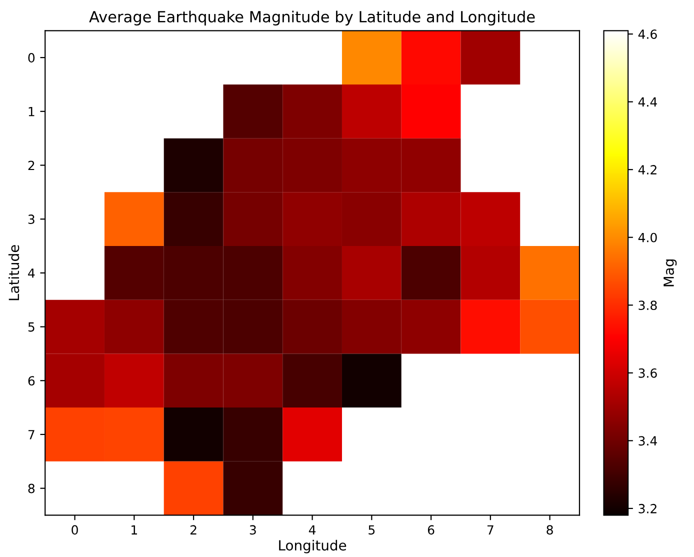 The image size is (694, 557). What do you see at coordinates (647, 169) in the screenshot?
I see `color-bar-label: 4.2` at bounding box center [647, 169].